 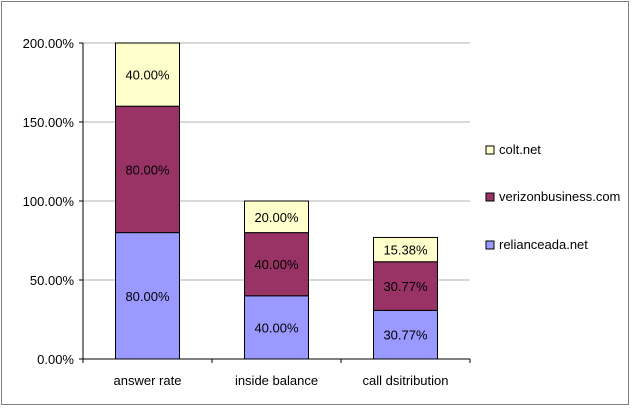 I want to click on data-label: 15.38%, so click(x=405, y=250).